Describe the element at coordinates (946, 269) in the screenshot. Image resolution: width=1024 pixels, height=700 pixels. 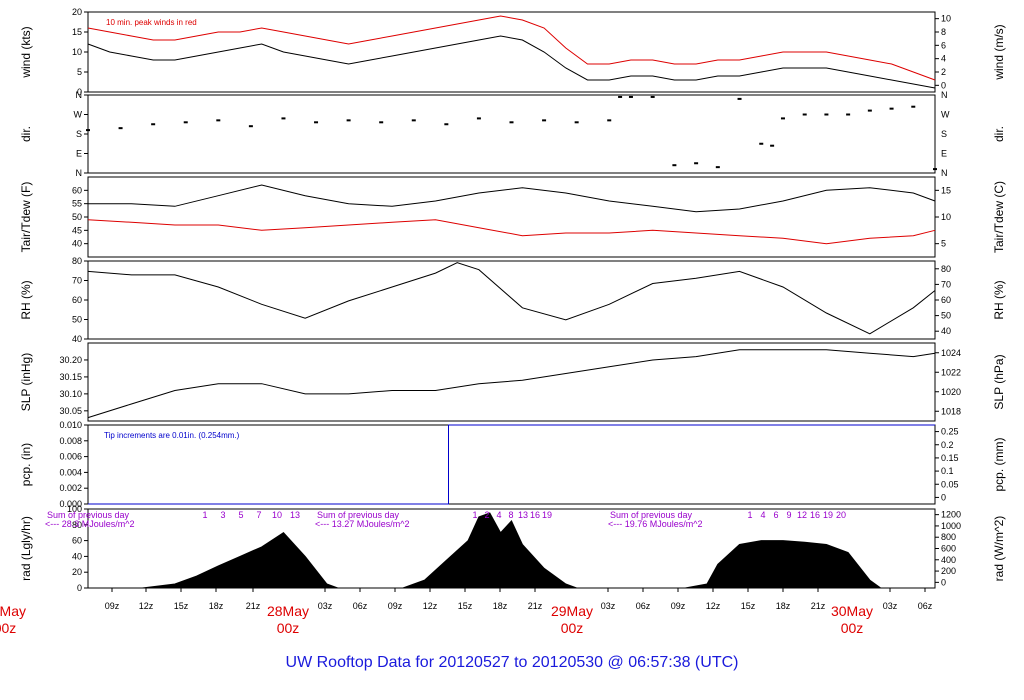
I see `y2-tick-label: 80` at that location.